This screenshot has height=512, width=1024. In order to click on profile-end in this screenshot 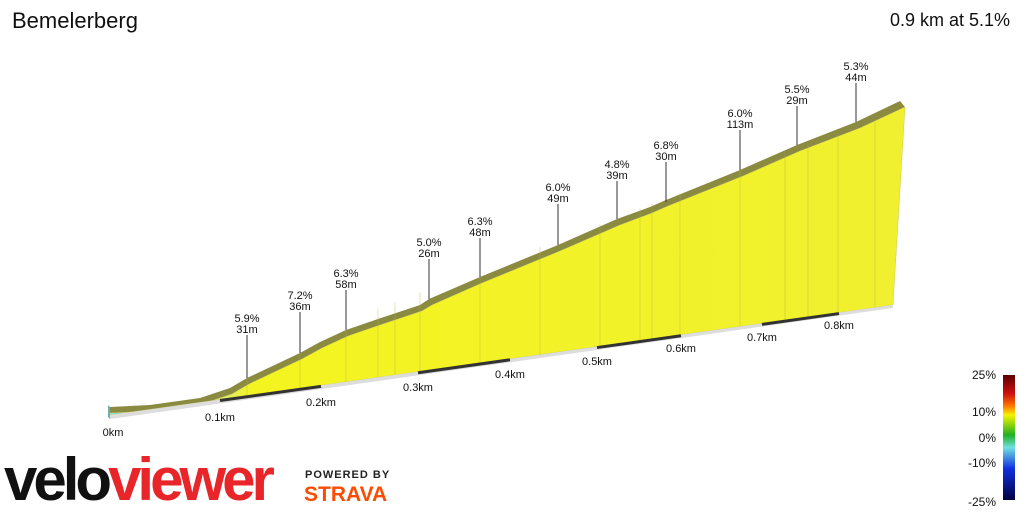, I will do `click(109, 412)`.